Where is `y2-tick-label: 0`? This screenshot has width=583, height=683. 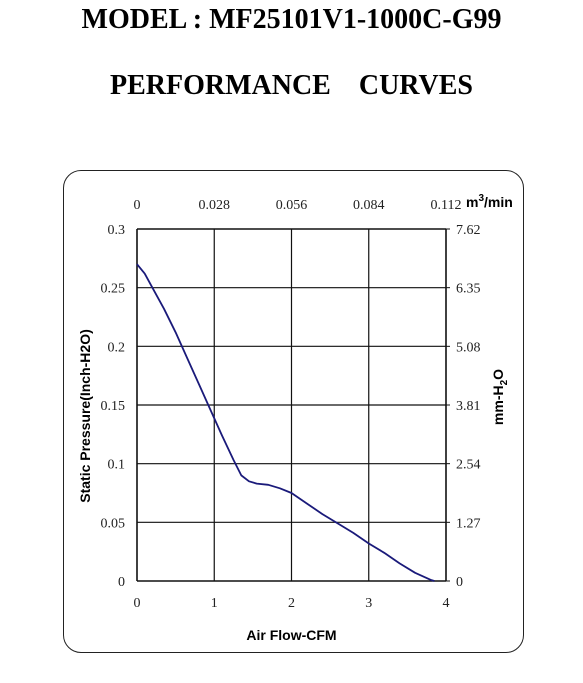 y2-tick-label: 0 is located at coordinates (459, 582).